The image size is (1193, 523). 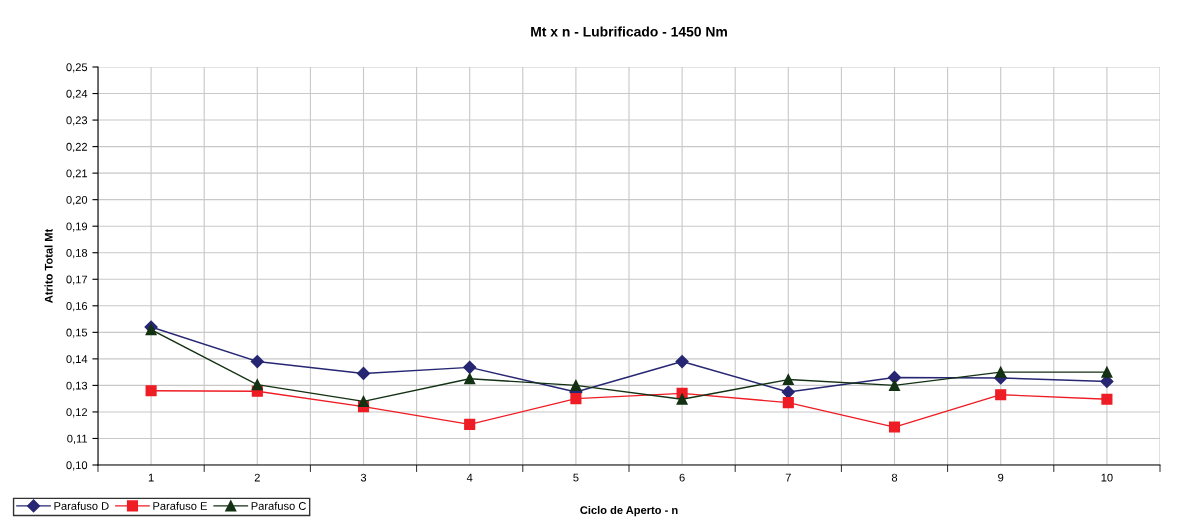 What do you see at coordinates (48, 265) in the screenshot?
I see `y-axis-title: Atrito Total Mt` at bounding box center [48, 265].